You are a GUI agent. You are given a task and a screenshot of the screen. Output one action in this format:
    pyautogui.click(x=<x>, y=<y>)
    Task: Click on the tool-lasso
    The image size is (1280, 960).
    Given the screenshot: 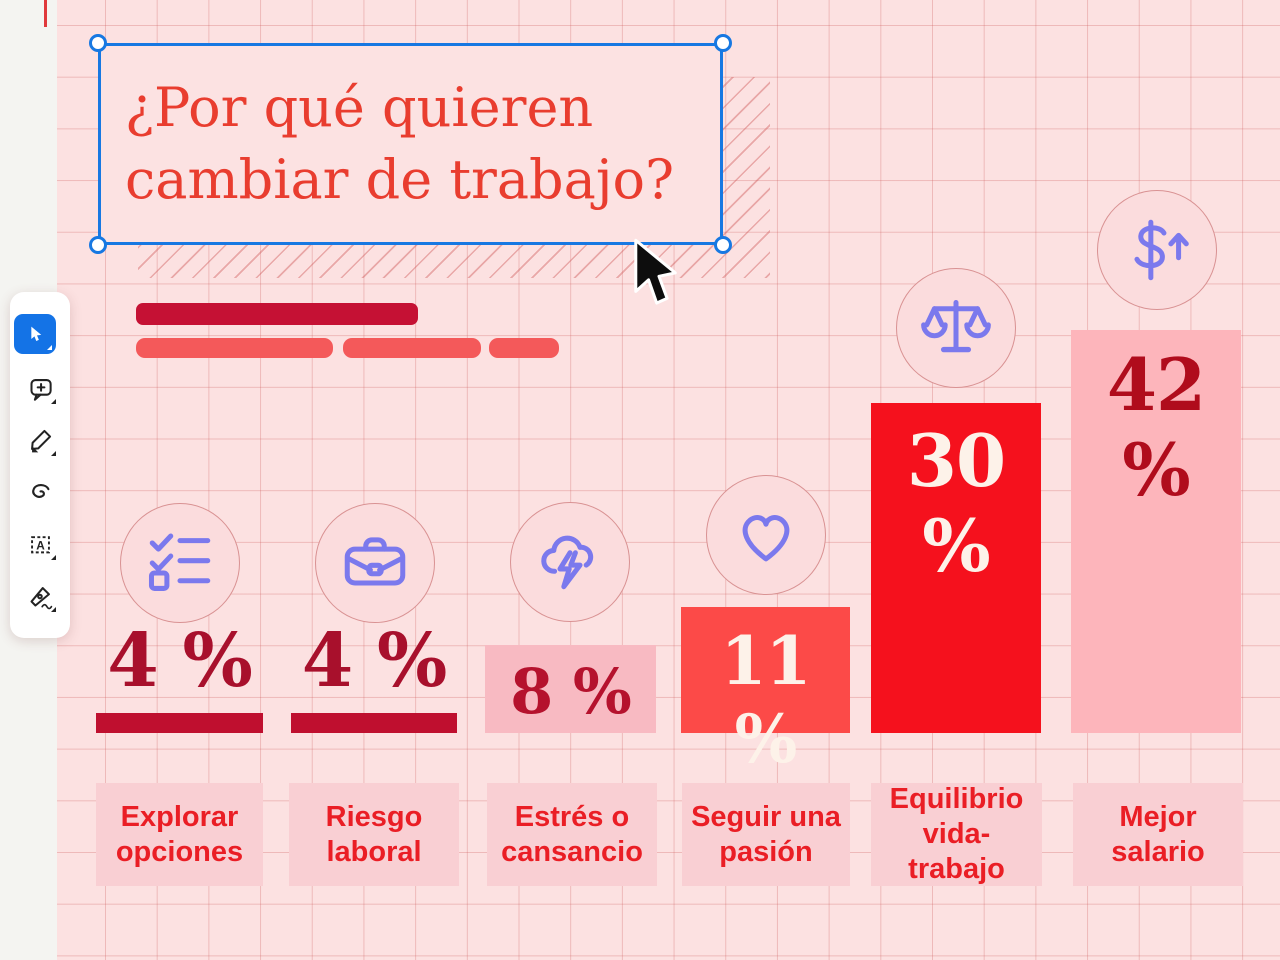 What is the action you would take?
    pyautogui.click(x=40, y=492)
    